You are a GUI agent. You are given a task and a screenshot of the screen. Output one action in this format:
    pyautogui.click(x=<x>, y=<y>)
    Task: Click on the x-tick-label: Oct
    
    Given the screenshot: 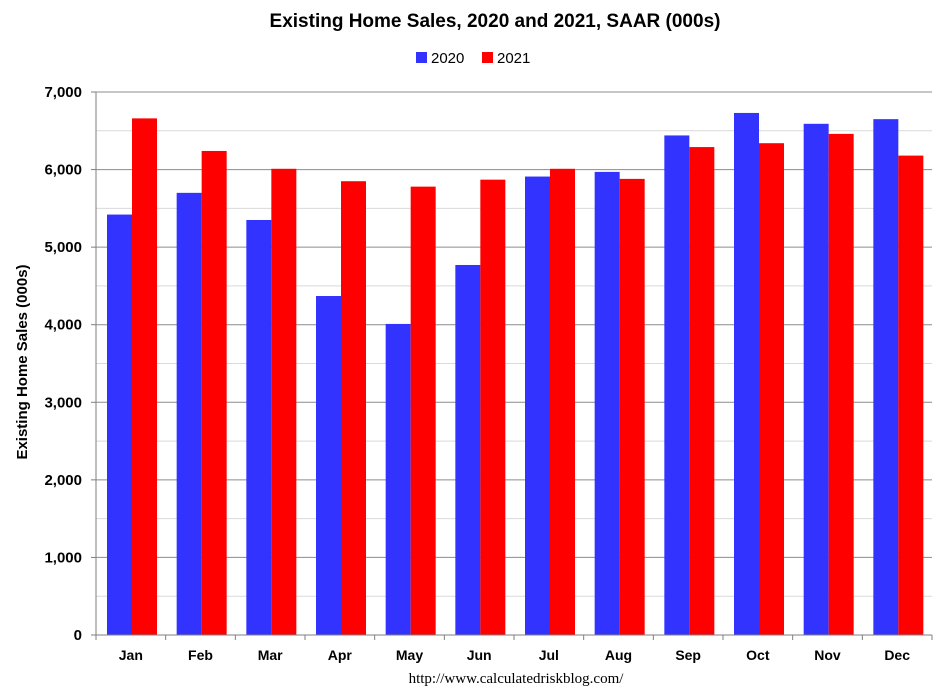 What is the action you would take?
    pyautogui.click(x=758, y=655)
    